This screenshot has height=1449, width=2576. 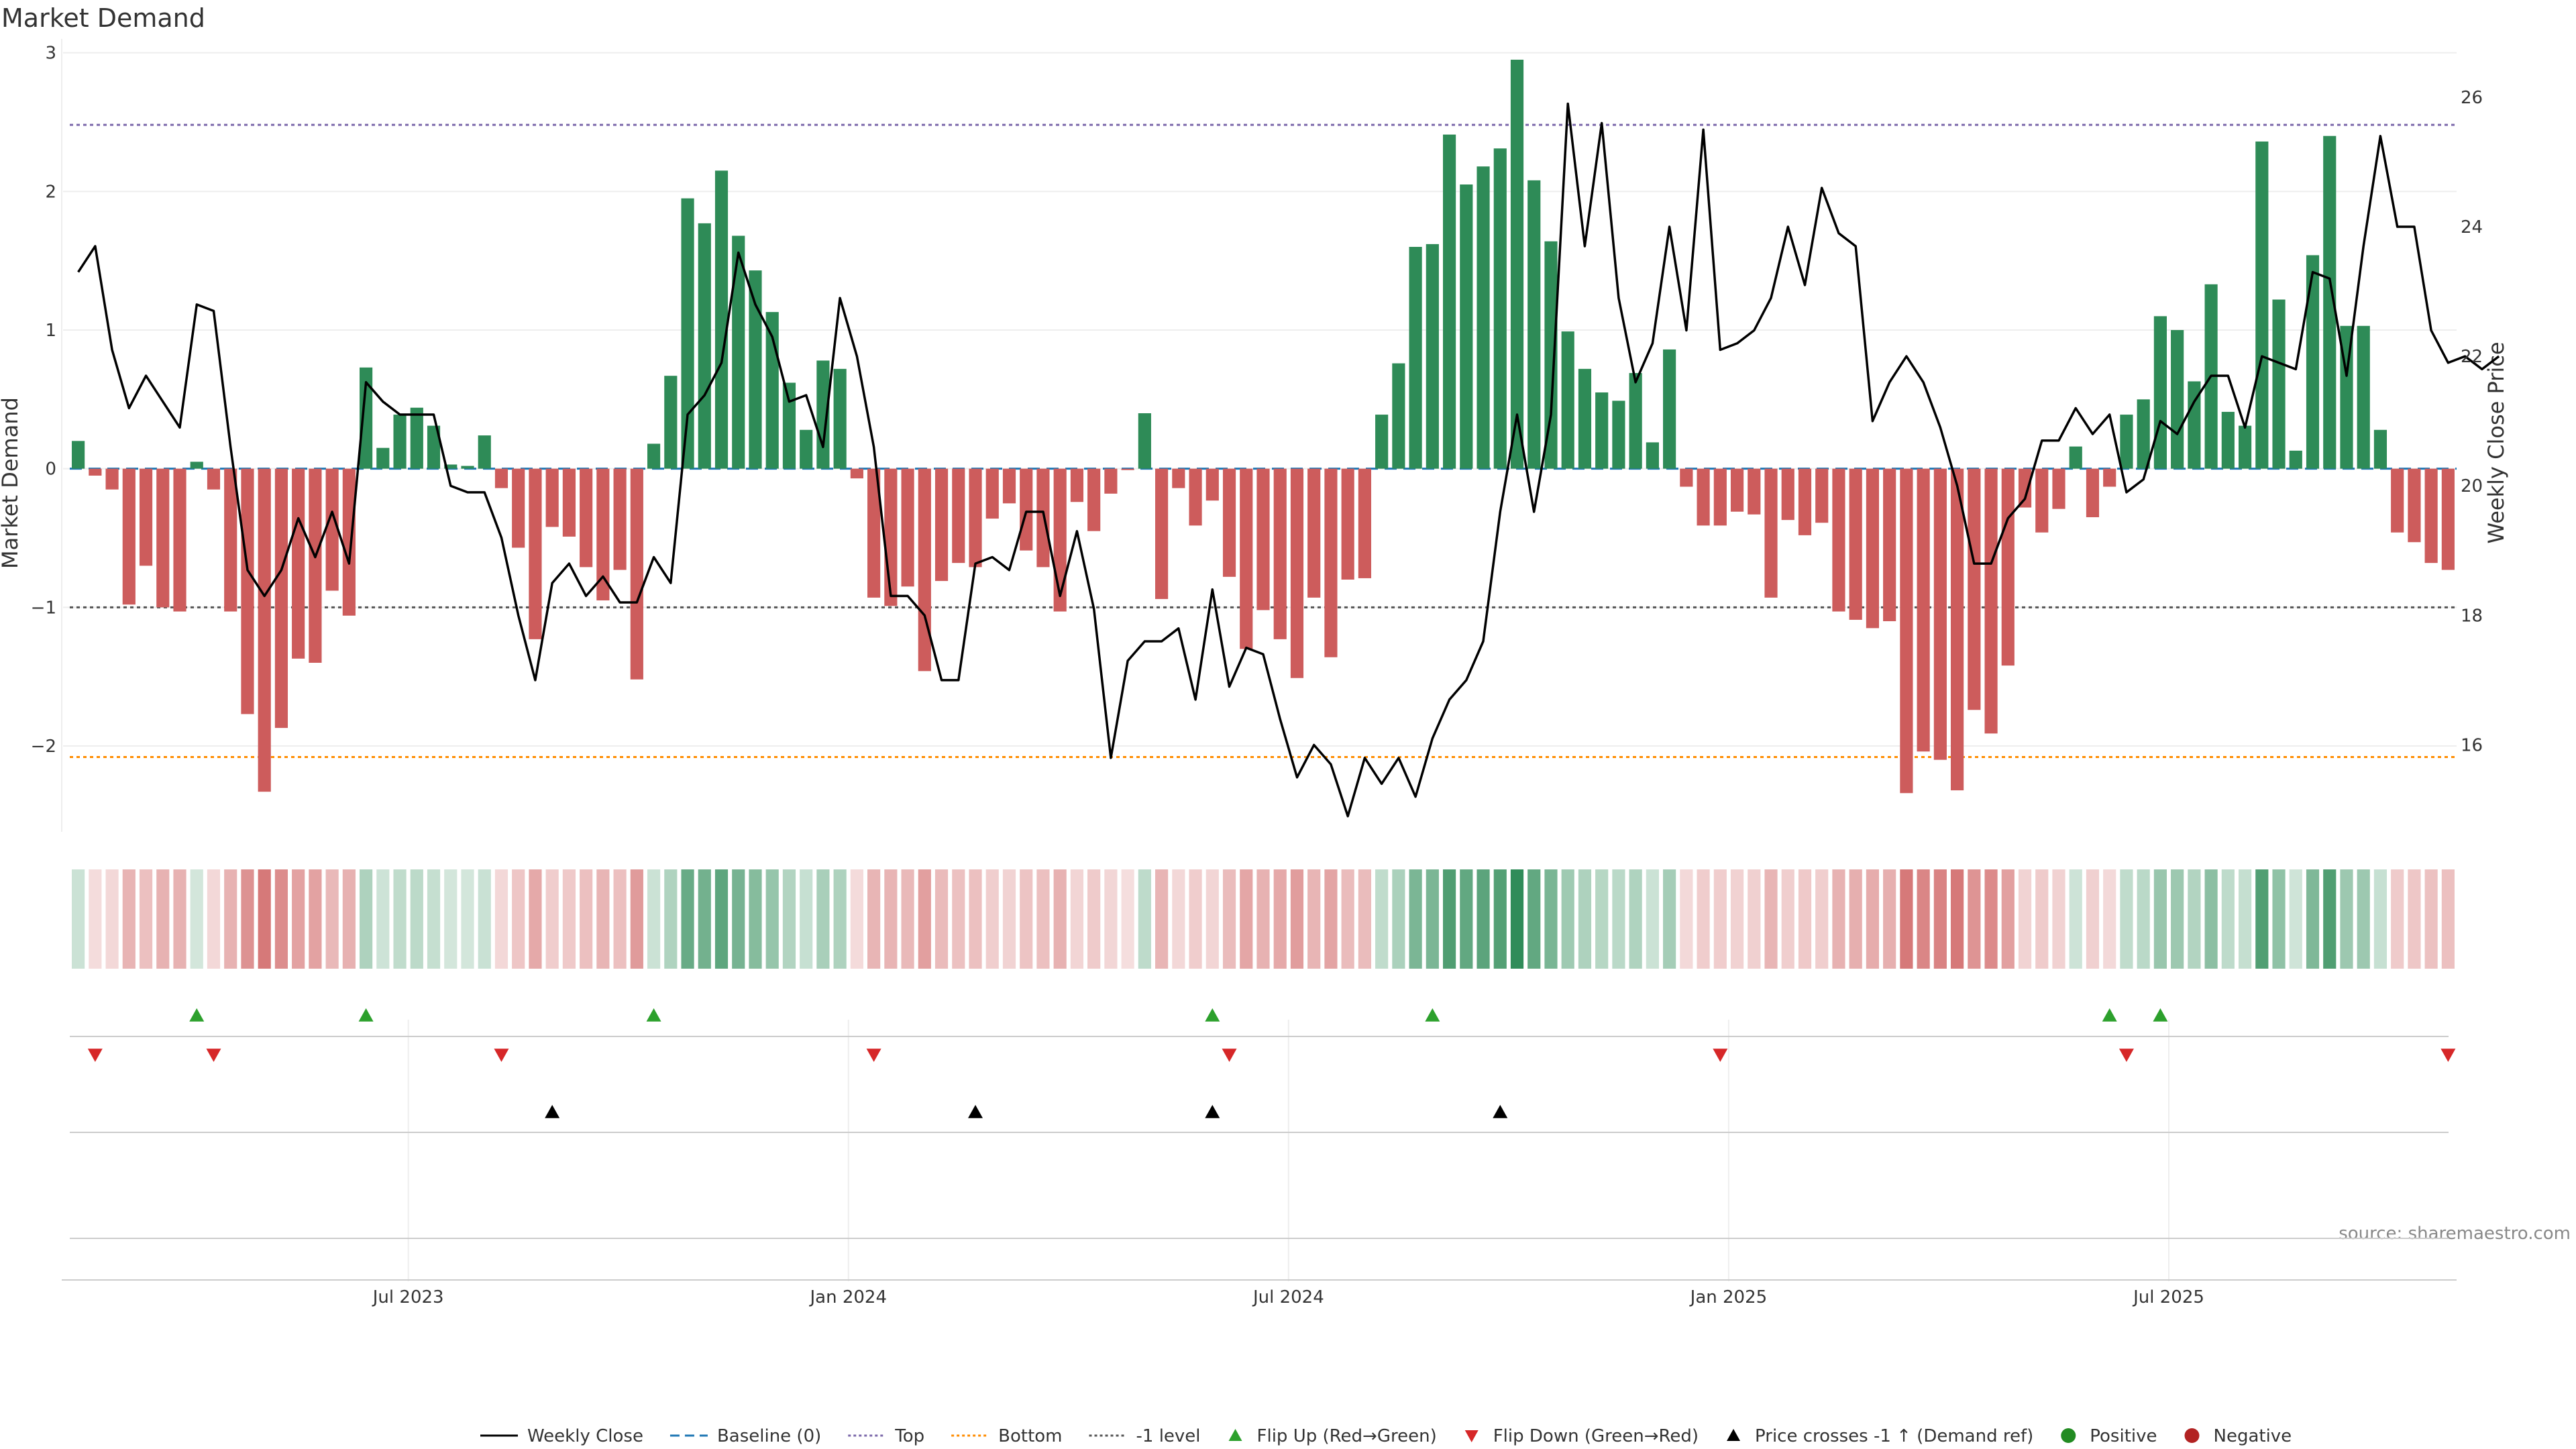 What do you see at coordinates (103, 18) in the screenshot?
I see `chart-title: Market Demand` at bounding box center [103, 18].